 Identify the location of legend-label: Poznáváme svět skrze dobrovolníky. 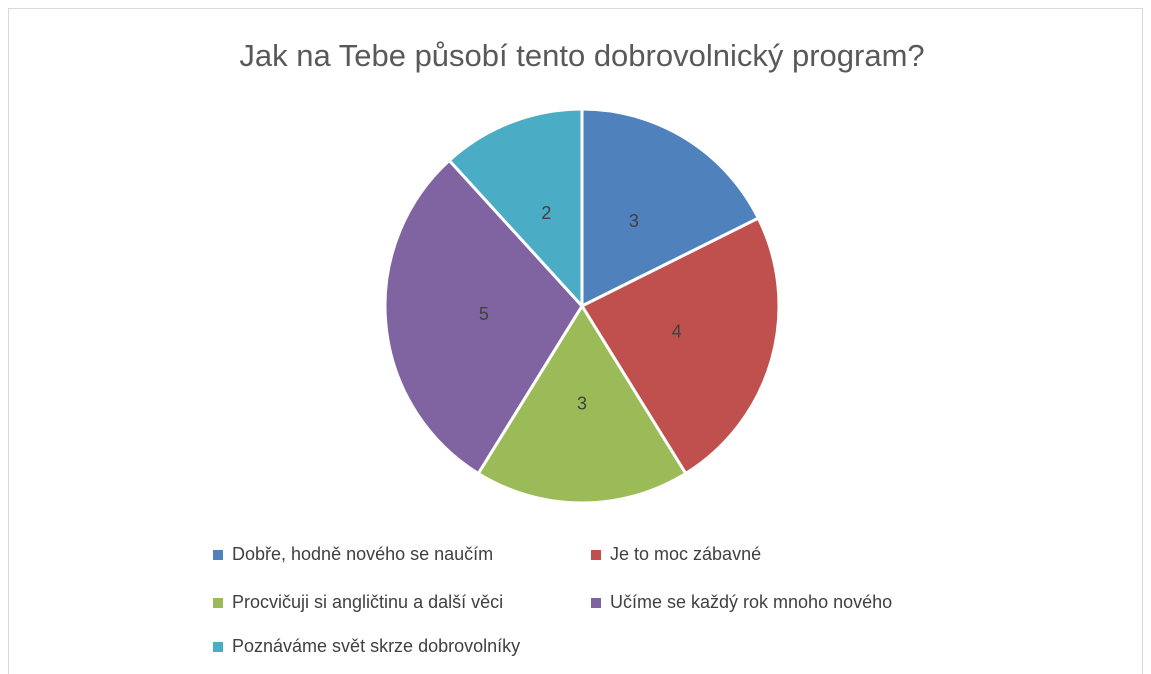
(376, 646).